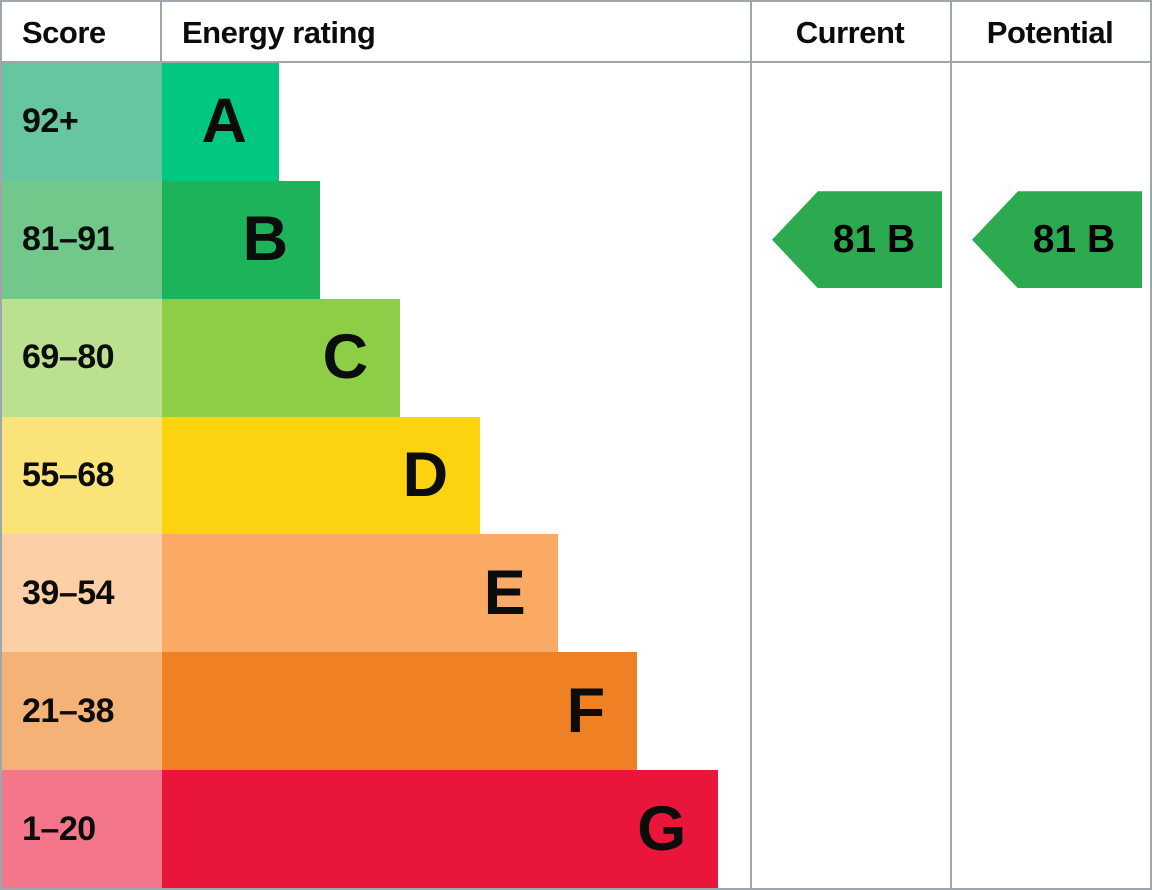 The height and width of the screenshot is (890, 1152). I want to click on band-row: 92+ A, so click(576, 122).